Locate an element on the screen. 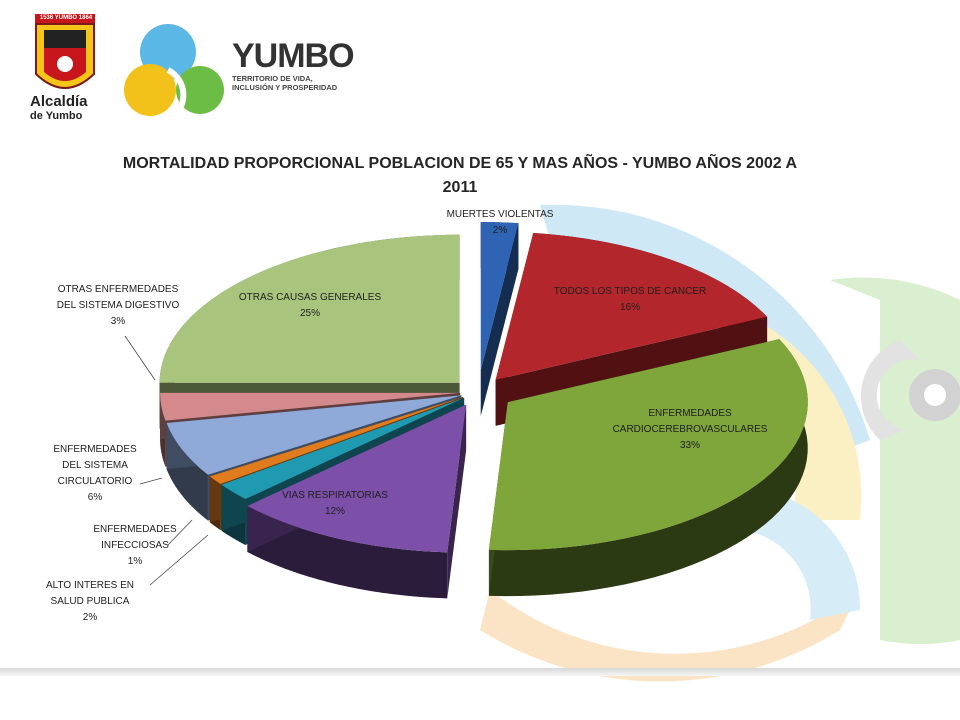 The image size is (960, 720). gear-icon is located at coordinates (934, 395).